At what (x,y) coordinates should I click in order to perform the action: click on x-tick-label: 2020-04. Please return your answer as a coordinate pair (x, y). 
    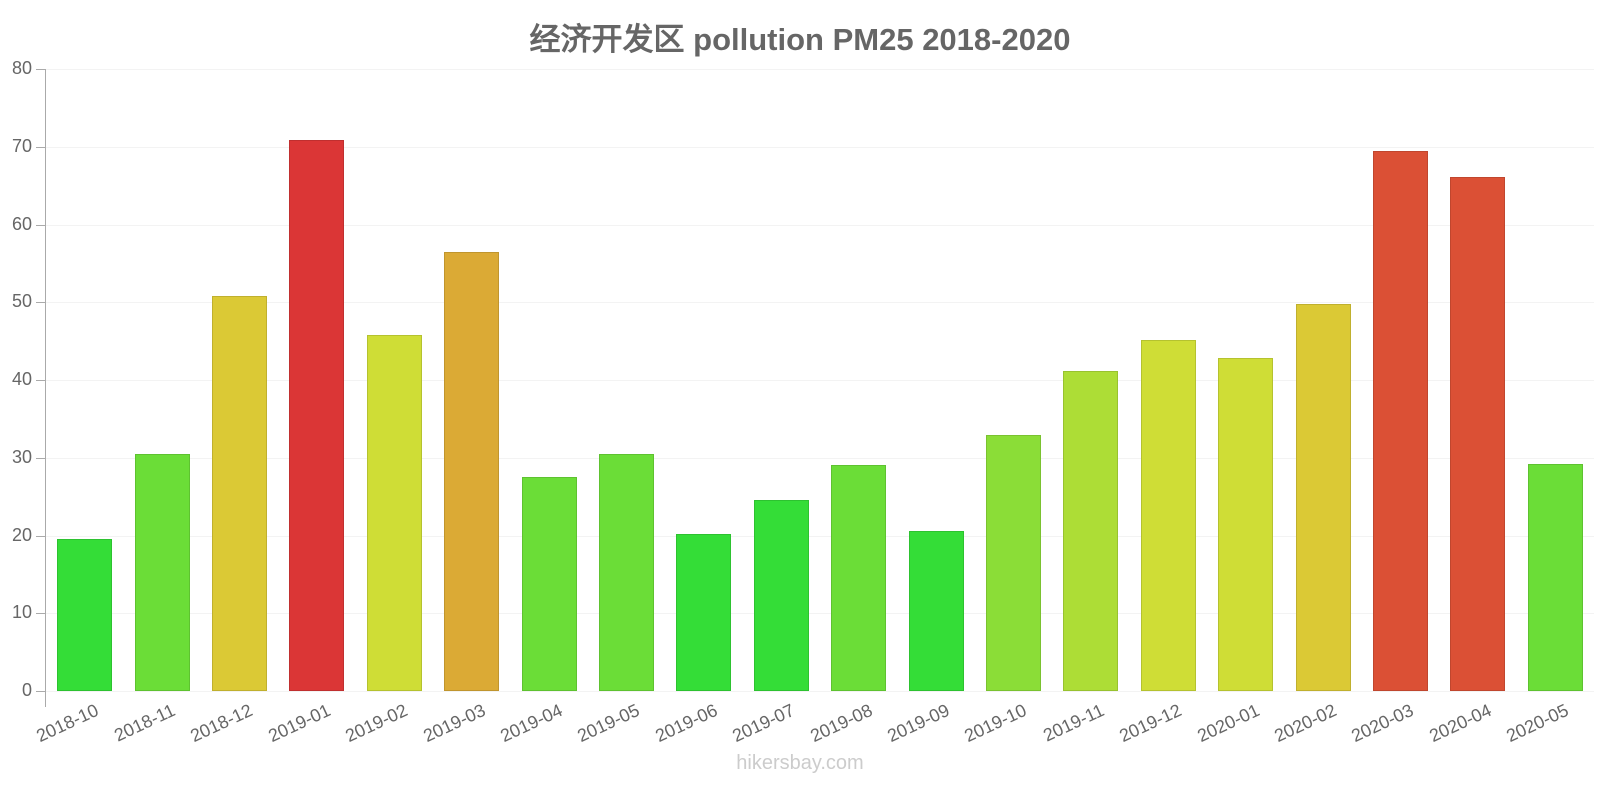
    Looking at the image, I should click on (1460, 723).